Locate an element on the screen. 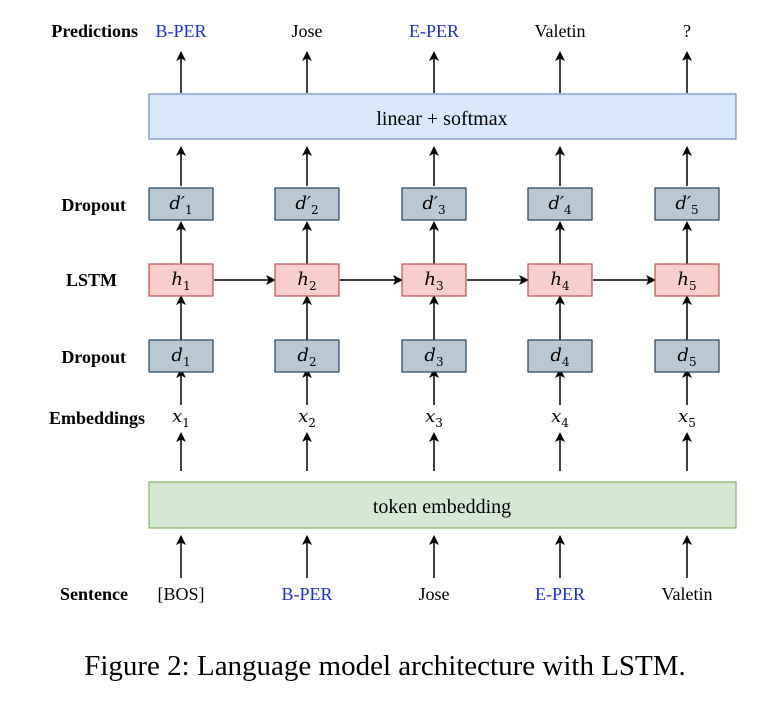  row-label-lstm: LSTM is located at coordinates (91, 280).